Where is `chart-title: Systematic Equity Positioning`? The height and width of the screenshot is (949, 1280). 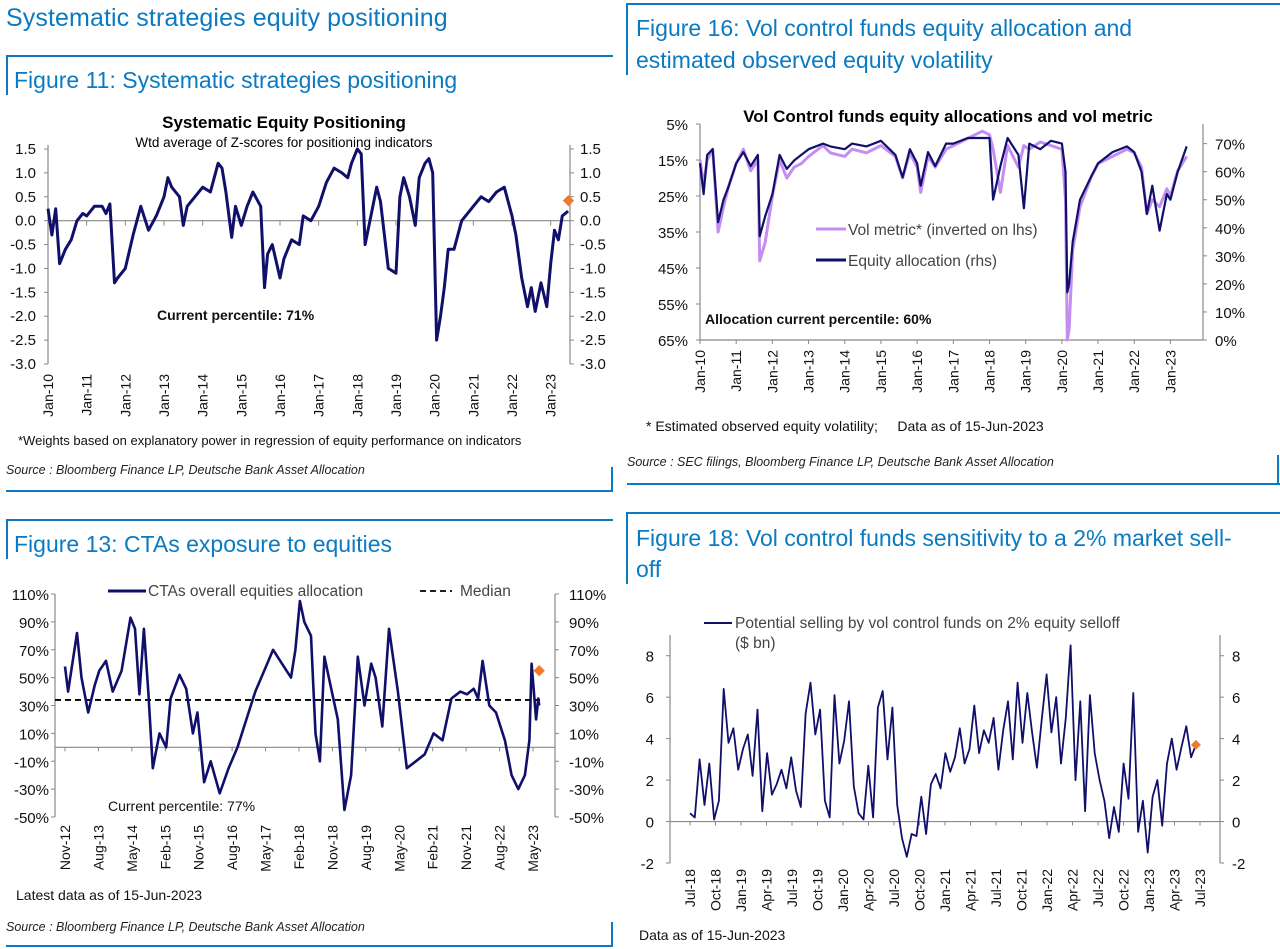 chart-title: Systematic Equity Positioning is located at coordinates (284, 122).